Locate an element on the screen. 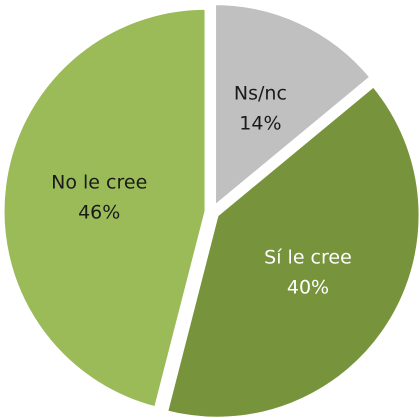 This screenshot has width=420, height=418. slice-value-label: 46% is located at coordinates (99, 212).